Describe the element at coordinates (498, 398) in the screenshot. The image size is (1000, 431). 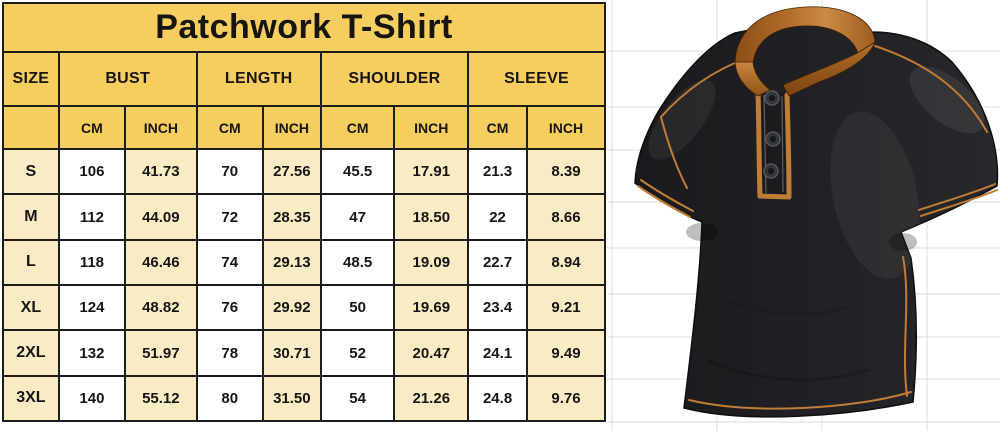
I see `measurement-cell: 24.8` at that location.